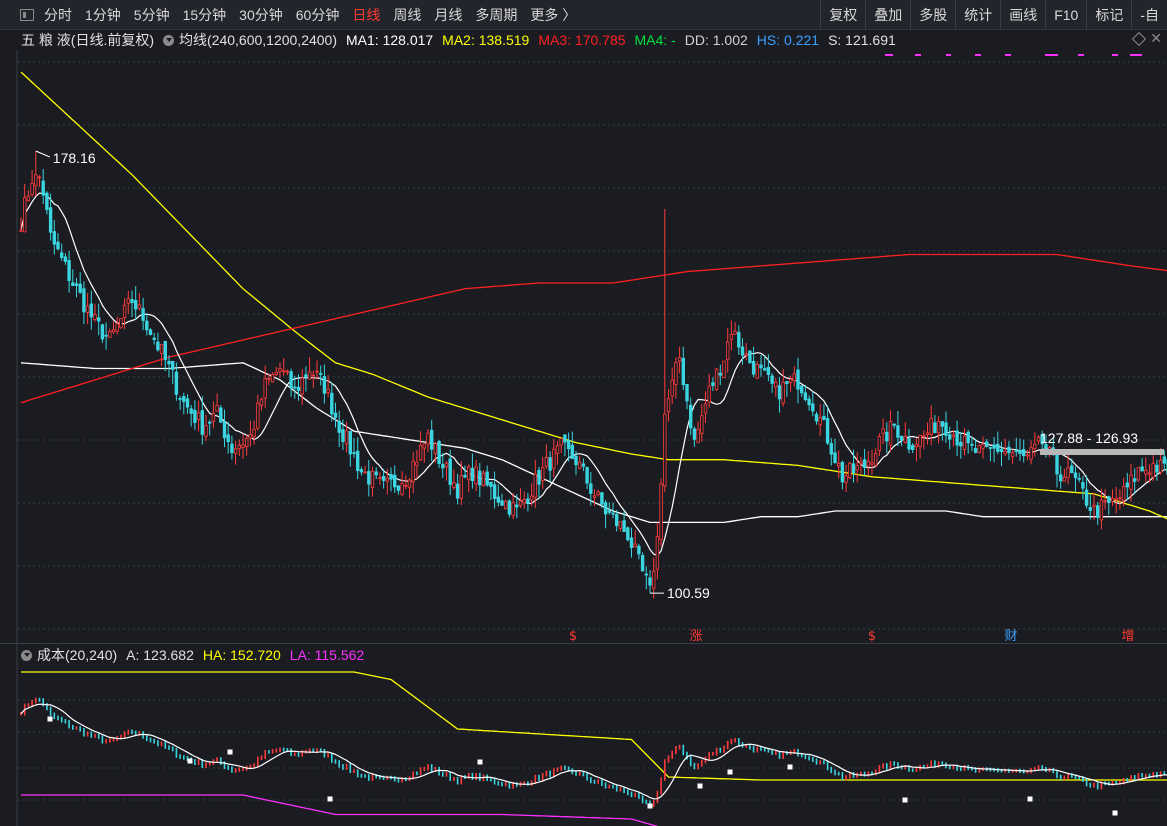 The width and height of the screenshot is (1167, 826). Describe the element at coordinates (103, 14) in the screenshot. I see `period-tab-1: 1分钟` at that location.